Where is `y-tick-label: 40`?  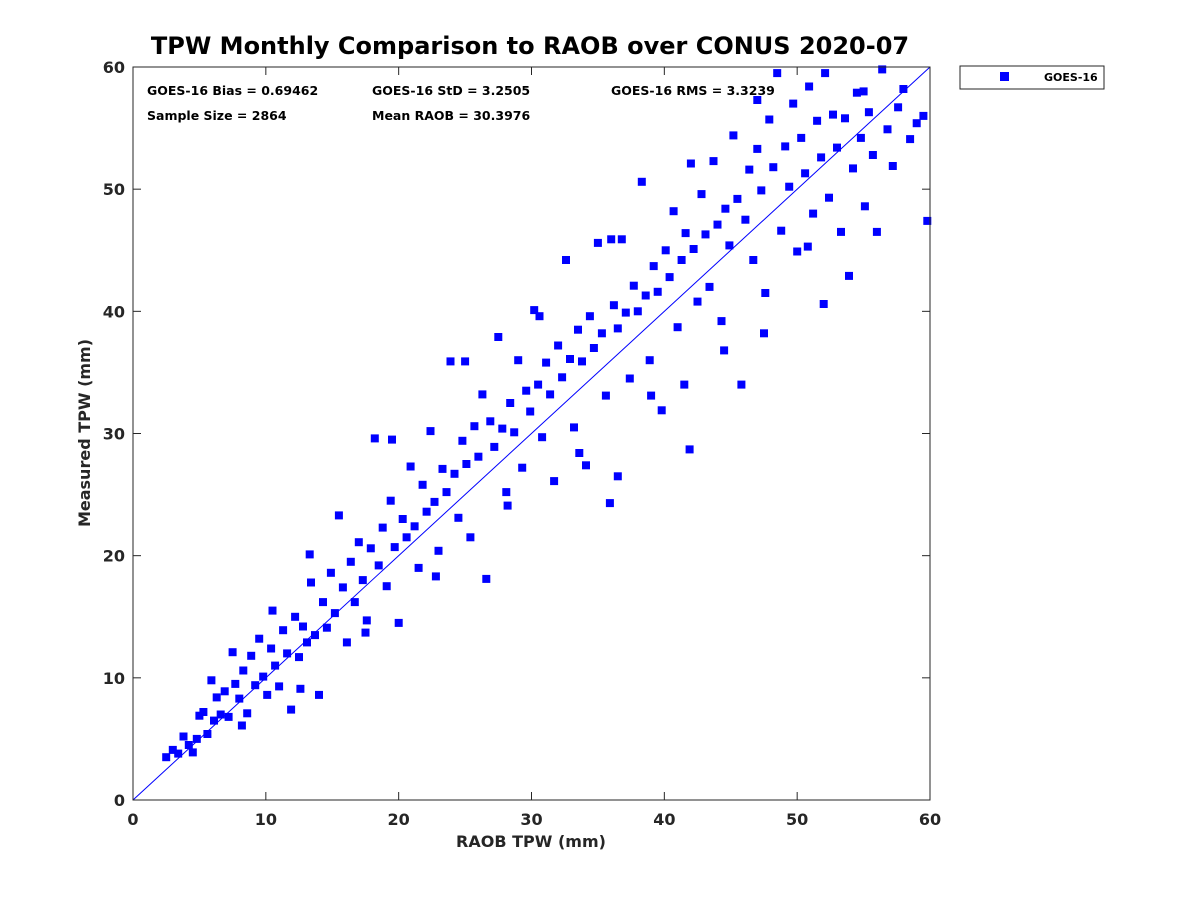 y-tick-label: 40 is located at coordinates (114, 311).